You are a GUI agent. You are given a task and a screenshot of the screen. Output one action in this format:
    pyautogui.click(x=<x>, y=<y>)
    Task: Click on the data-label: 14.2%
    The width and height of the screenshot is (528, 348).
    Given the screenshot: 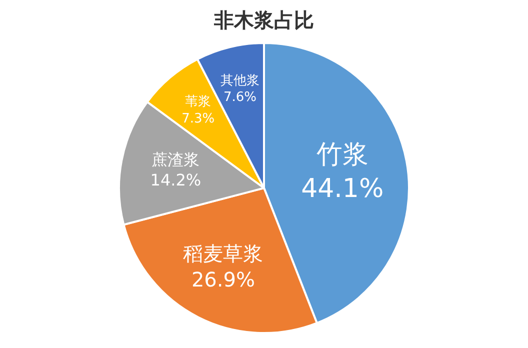 What is the action you would take?
    pyautogui.click(x=176, y=180)
    